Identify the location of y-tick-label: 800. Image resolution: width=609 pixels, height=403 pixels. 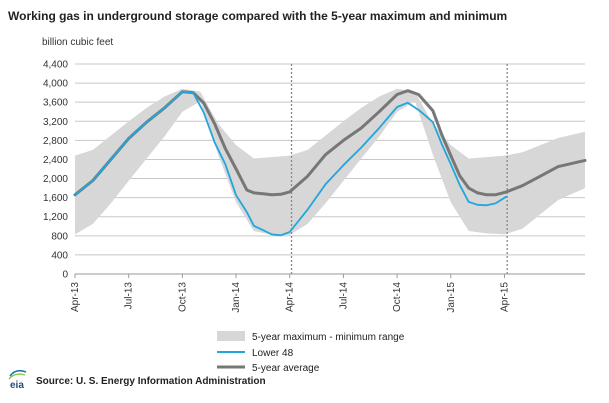
(59, 236).